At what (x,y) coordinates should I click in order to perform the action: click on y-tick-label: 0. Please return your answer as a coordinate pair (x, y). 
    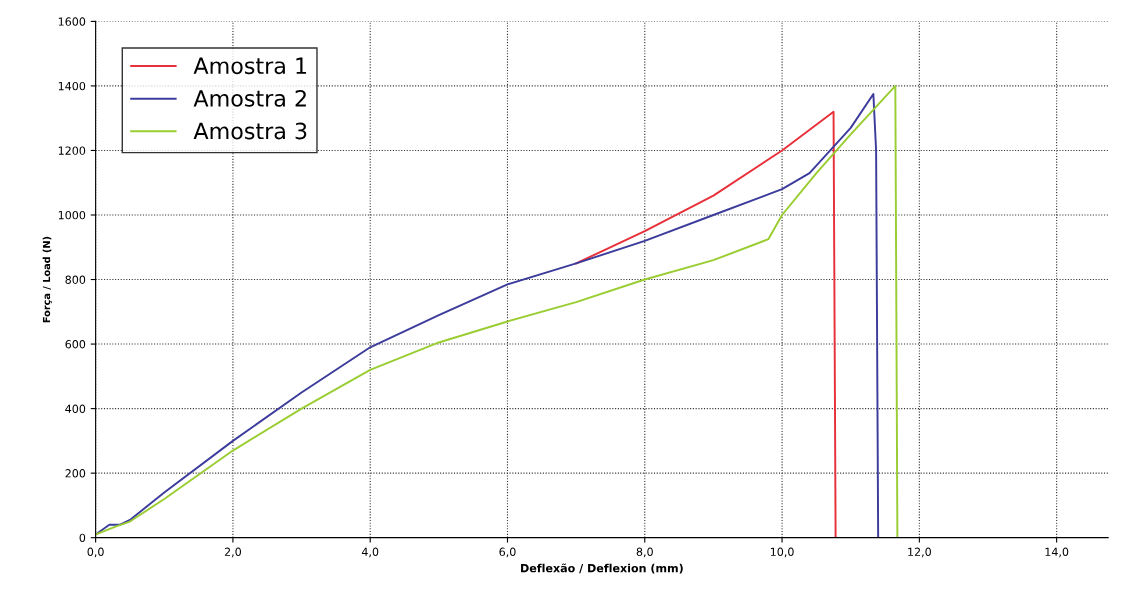
    Looking at the image, I should click on (82, 538).